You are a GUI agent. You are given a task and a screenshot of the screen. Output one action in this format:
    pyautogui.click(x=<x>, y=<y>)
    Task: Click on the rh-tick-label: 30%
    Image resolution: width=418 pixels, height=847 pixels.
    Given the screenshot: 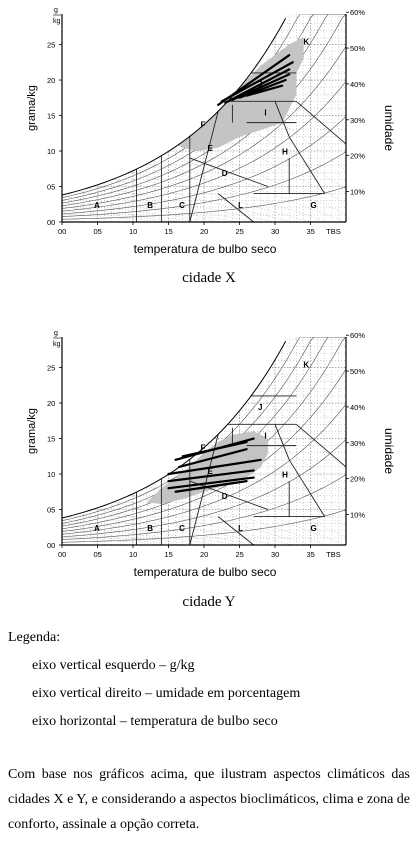 What is the action you would take?
    pyautogui.click(x=357, y=443)
    